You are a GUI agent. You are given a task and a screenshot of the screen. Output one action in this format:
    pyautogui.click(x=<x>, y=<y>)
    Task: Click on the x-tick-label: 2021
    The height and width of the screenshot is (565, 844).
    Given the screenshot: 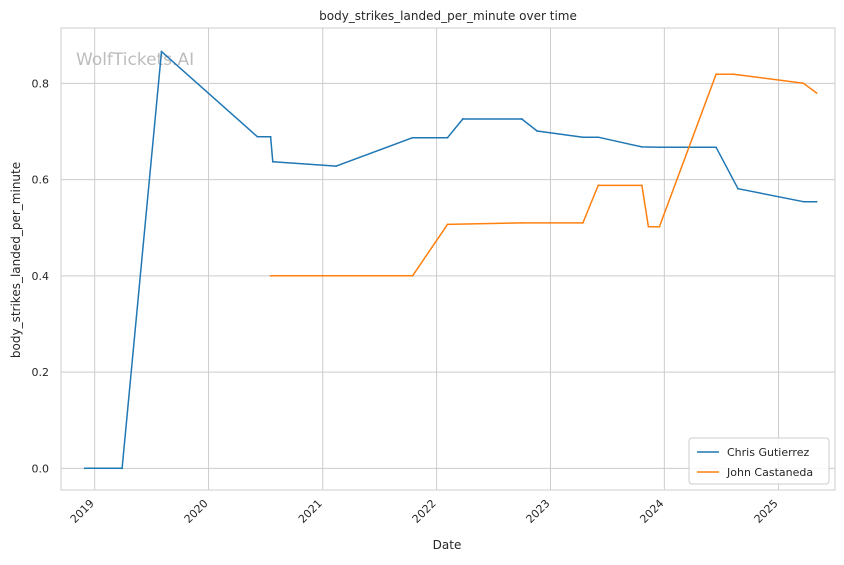 What is the action you would take?
    pyautogui.click(x=310, y=511)
    